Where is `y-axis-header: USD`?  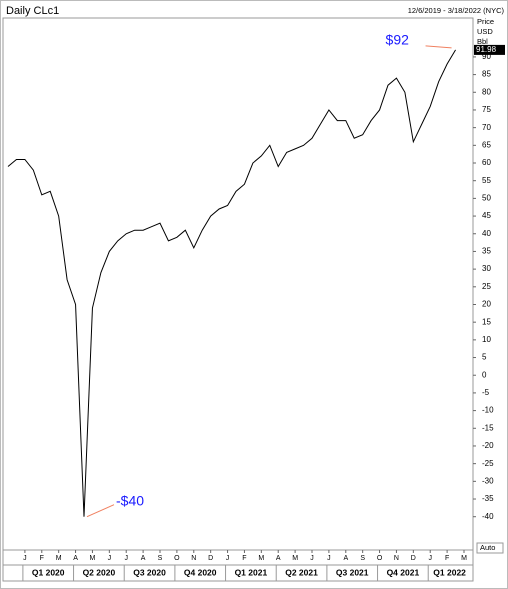 y-axis-header: USD is located at coordinates (485, 31).